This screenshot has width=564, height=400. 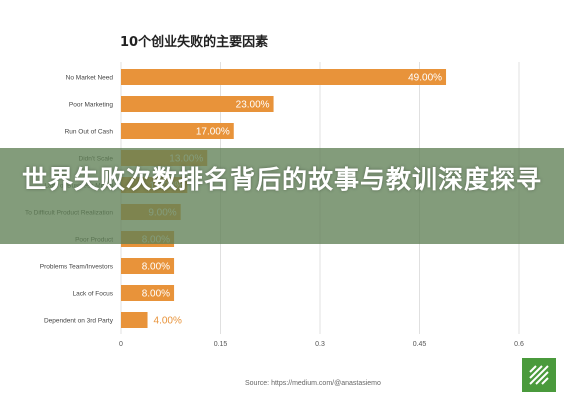 What do you see at coordinates (77, 267) in the screenshot?
I see `category-label: Problems Team/Investors` at bounding box center [77, 267].